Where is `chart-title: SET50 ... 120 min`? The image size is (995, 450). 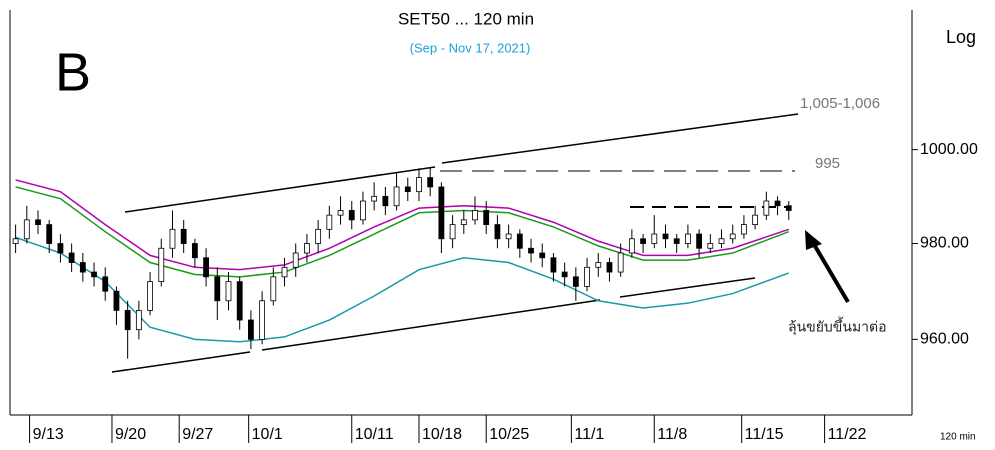
chart-title: SET50 ... 120 min is located at coordinates (466, 18).